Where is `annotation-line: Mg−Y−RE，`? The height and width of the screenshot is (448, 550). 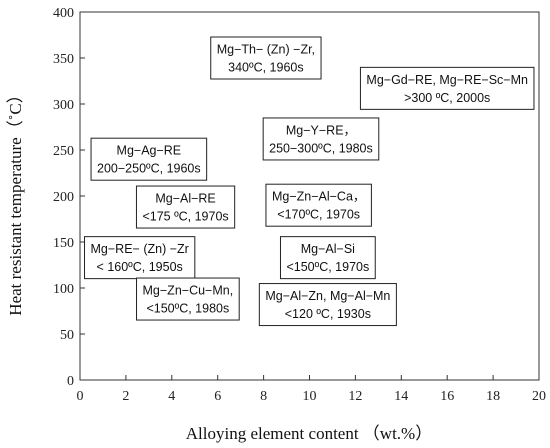
annotation-line: Mg−Y−RE， is located at coordinates (321, 130).